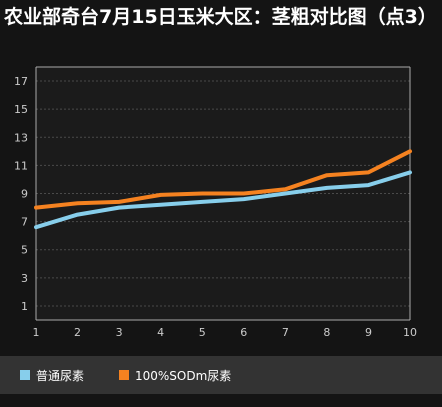 This screenshot has height=407, width=442. What do you see at coordinates (24, 306) in the screenshot?
I see `y-tick-label: 1` at bounding box center [24, 306].